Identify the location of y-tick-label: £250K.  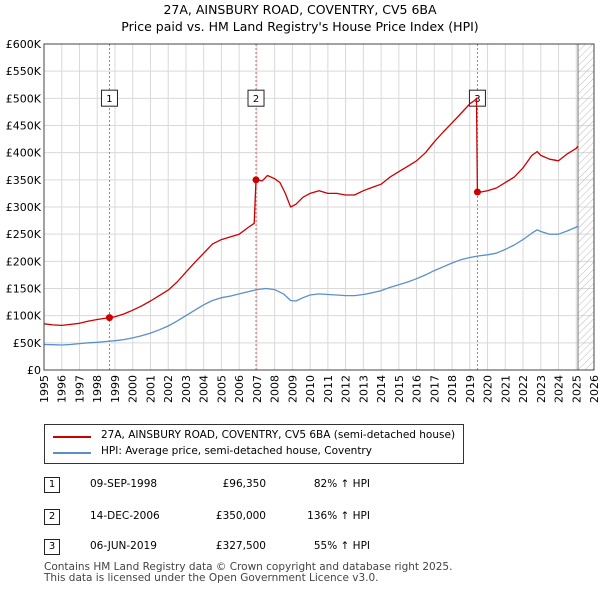
(24, 234).